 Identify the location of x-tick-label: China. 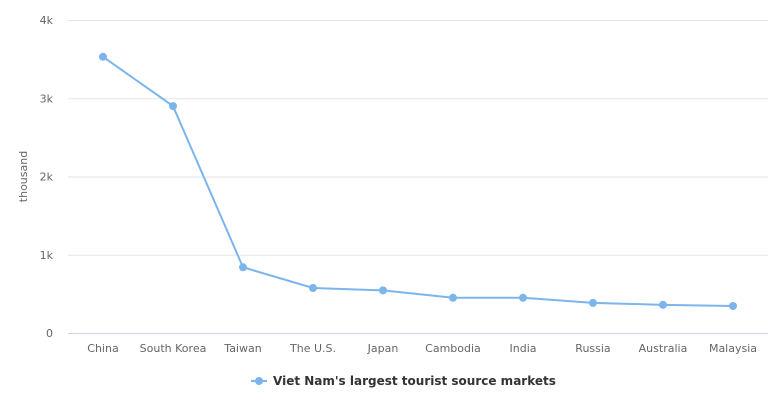
(102, 348).